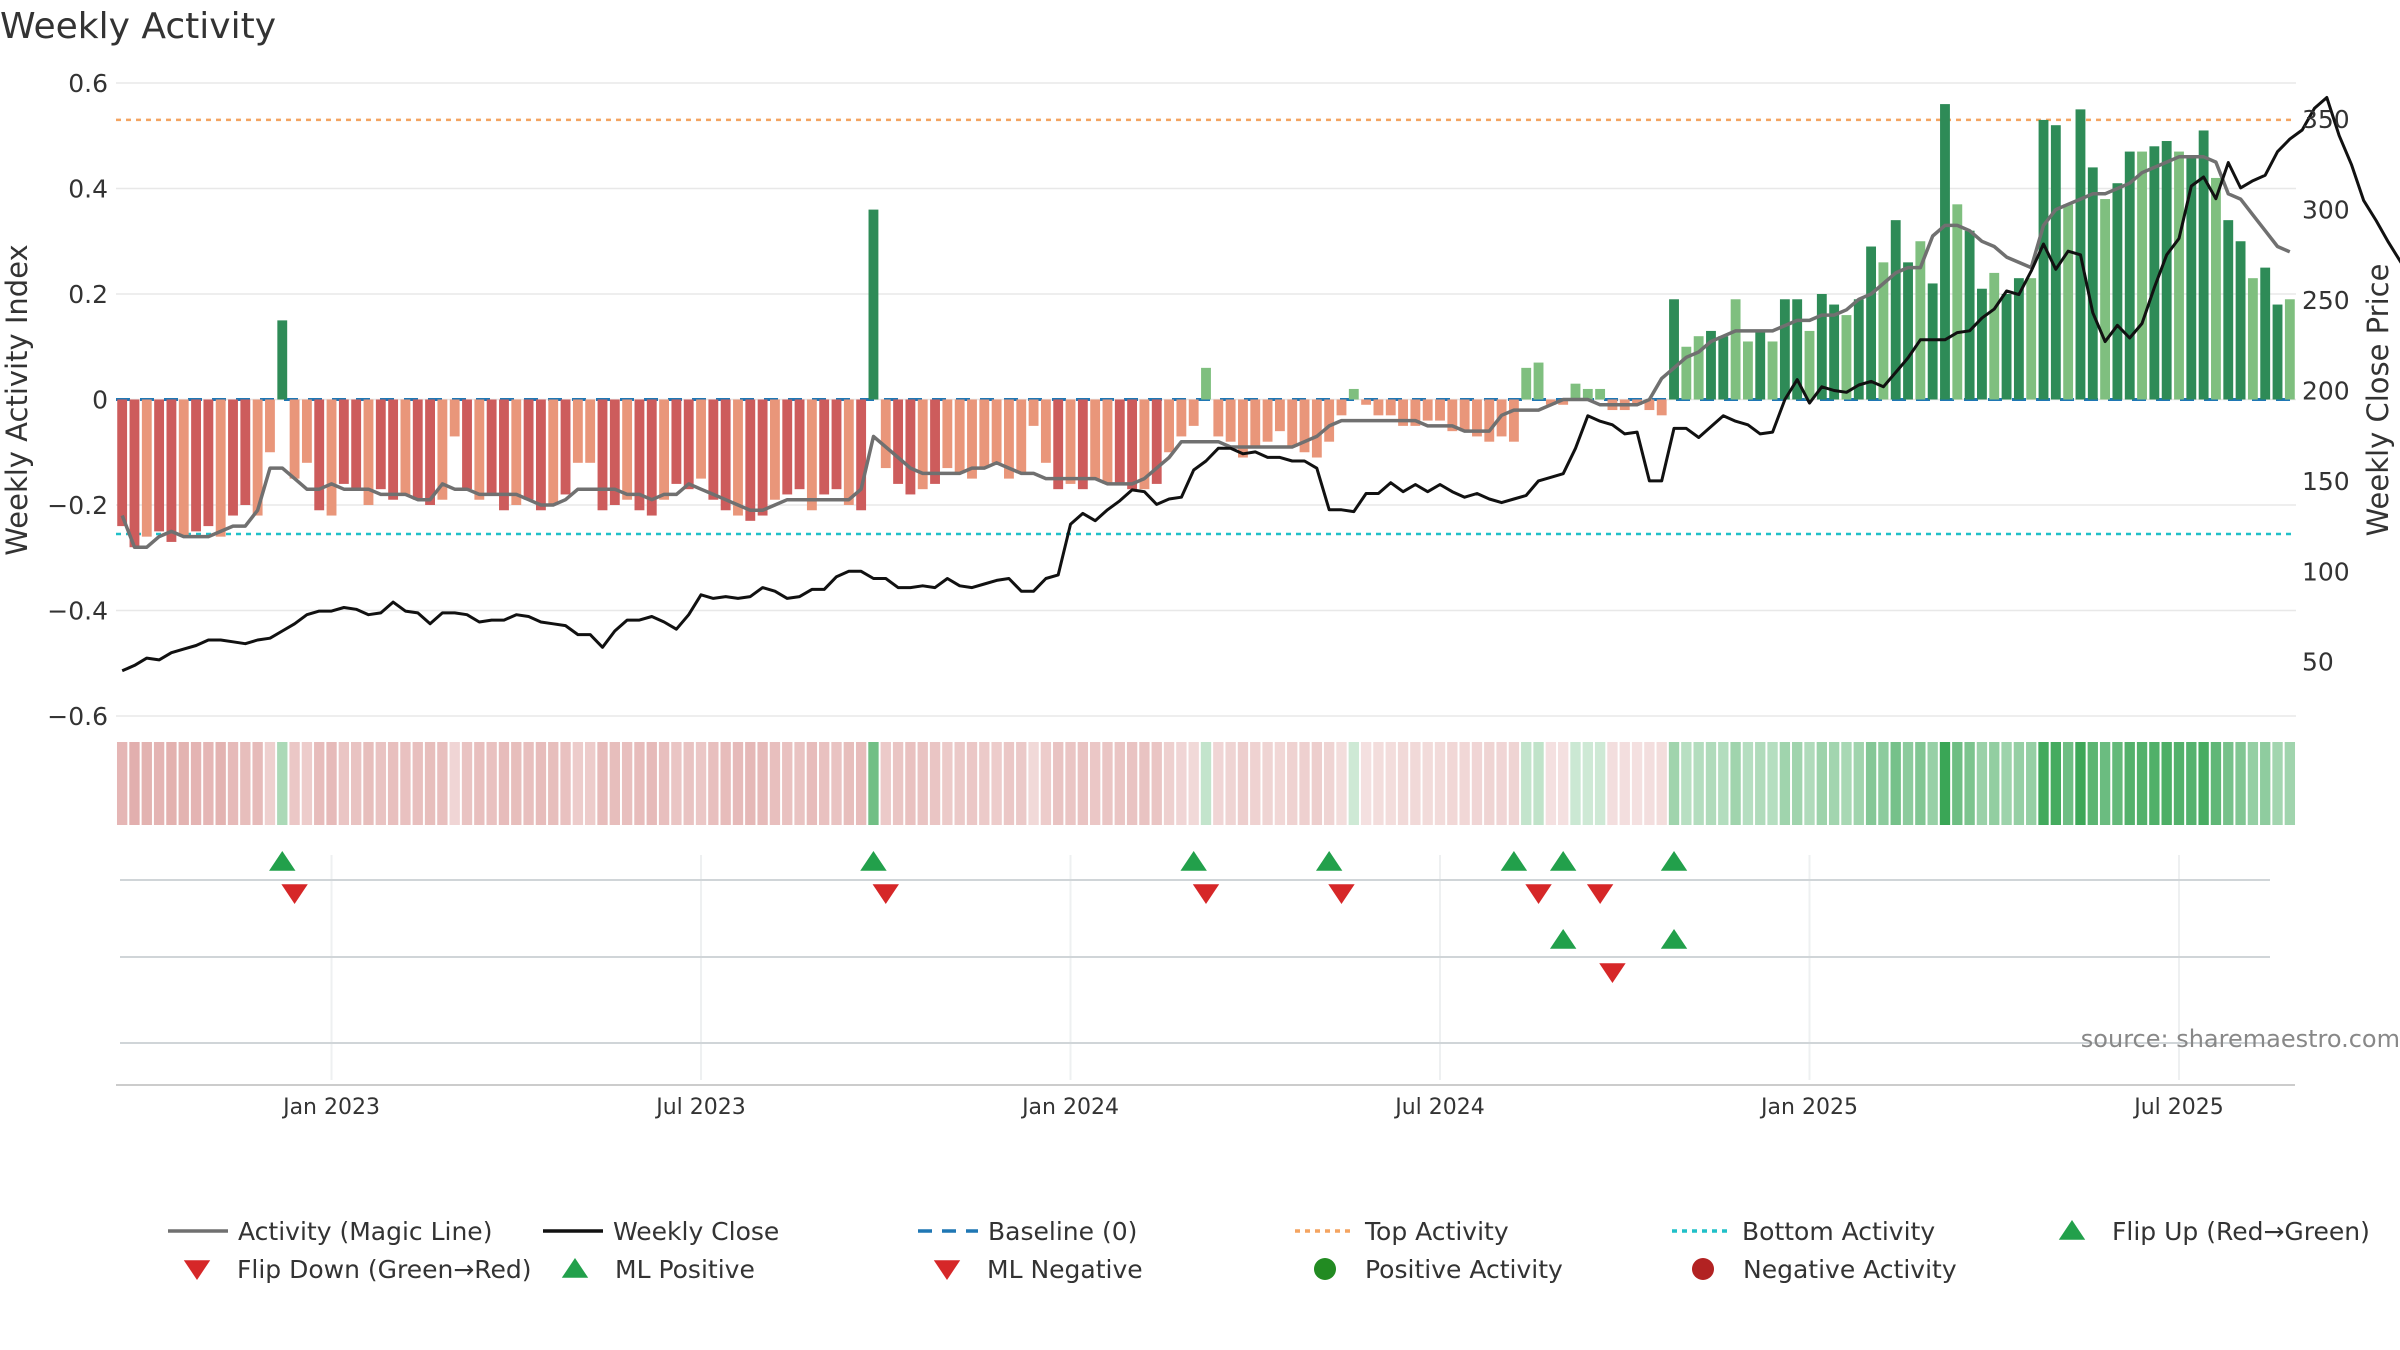  What do you see at coordinates (1193, 861) in the screenshot?
I see `flip-up-marker` at bounding box center [1193, 861].